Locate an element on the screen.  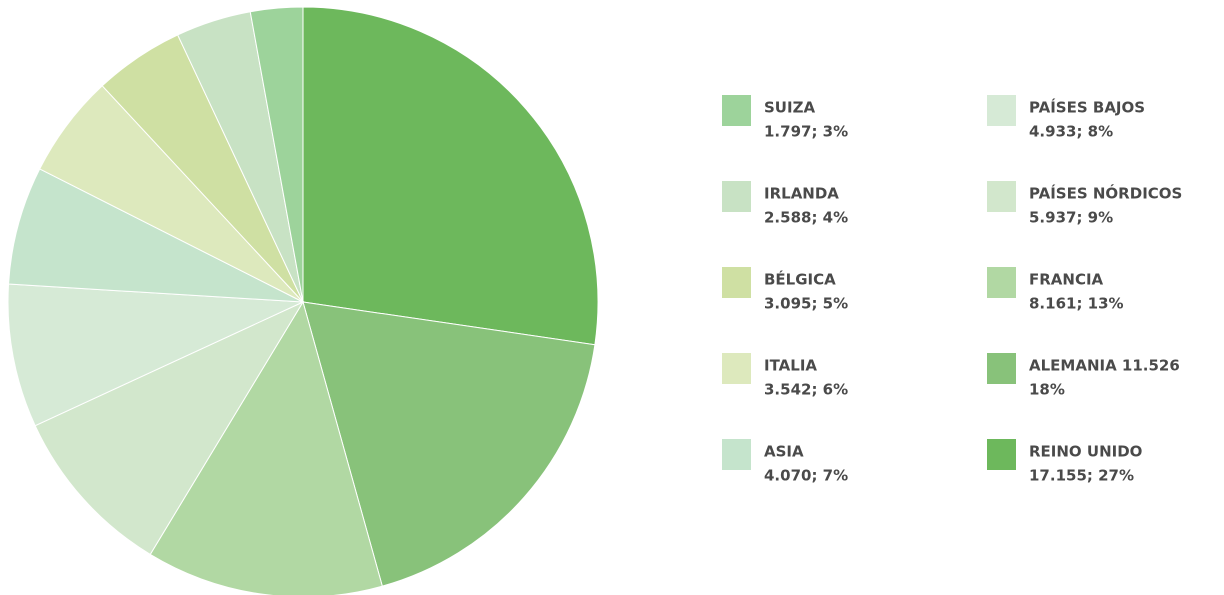
legend-value: 3.095; 5% is located at coordinates (806, 304).